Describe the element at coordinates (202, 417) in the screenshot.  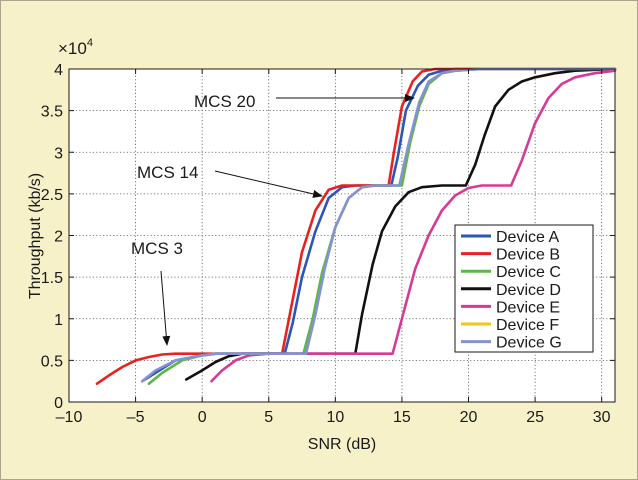
I see `x-tick-label: 0` at that location.